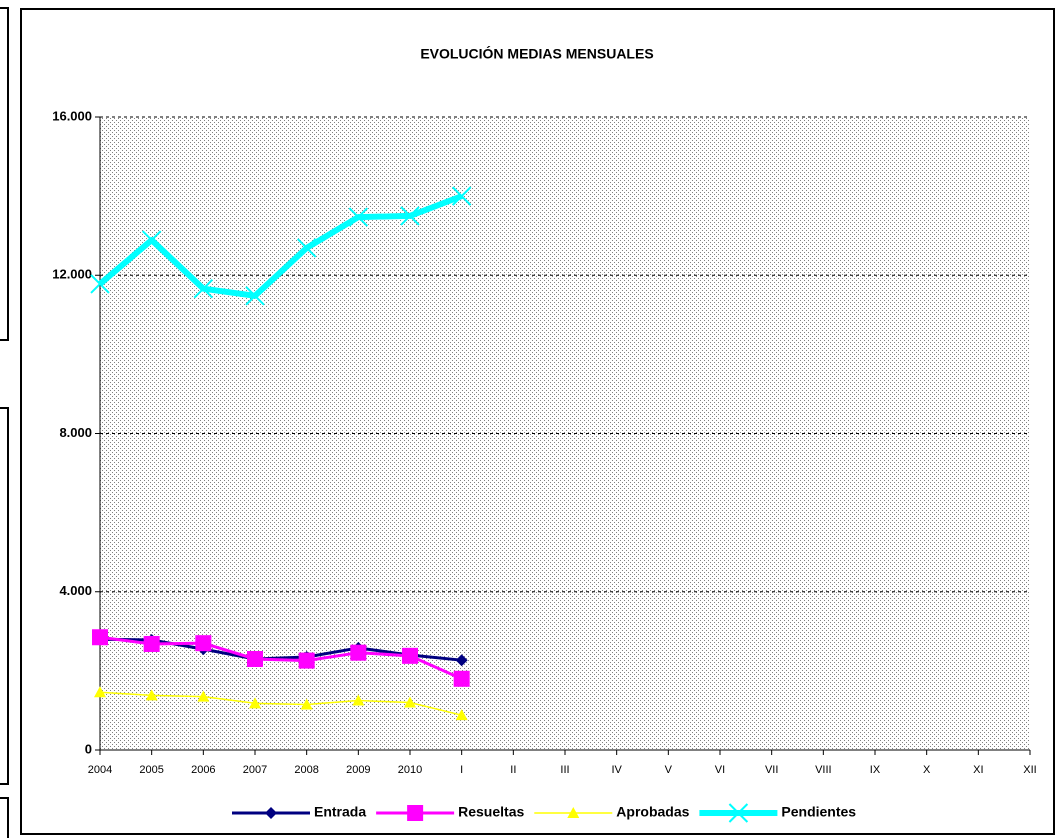 The width and height of the screenshot is (1058, 838). I want to click on x-tick-label: XII, so click(1029, 770).